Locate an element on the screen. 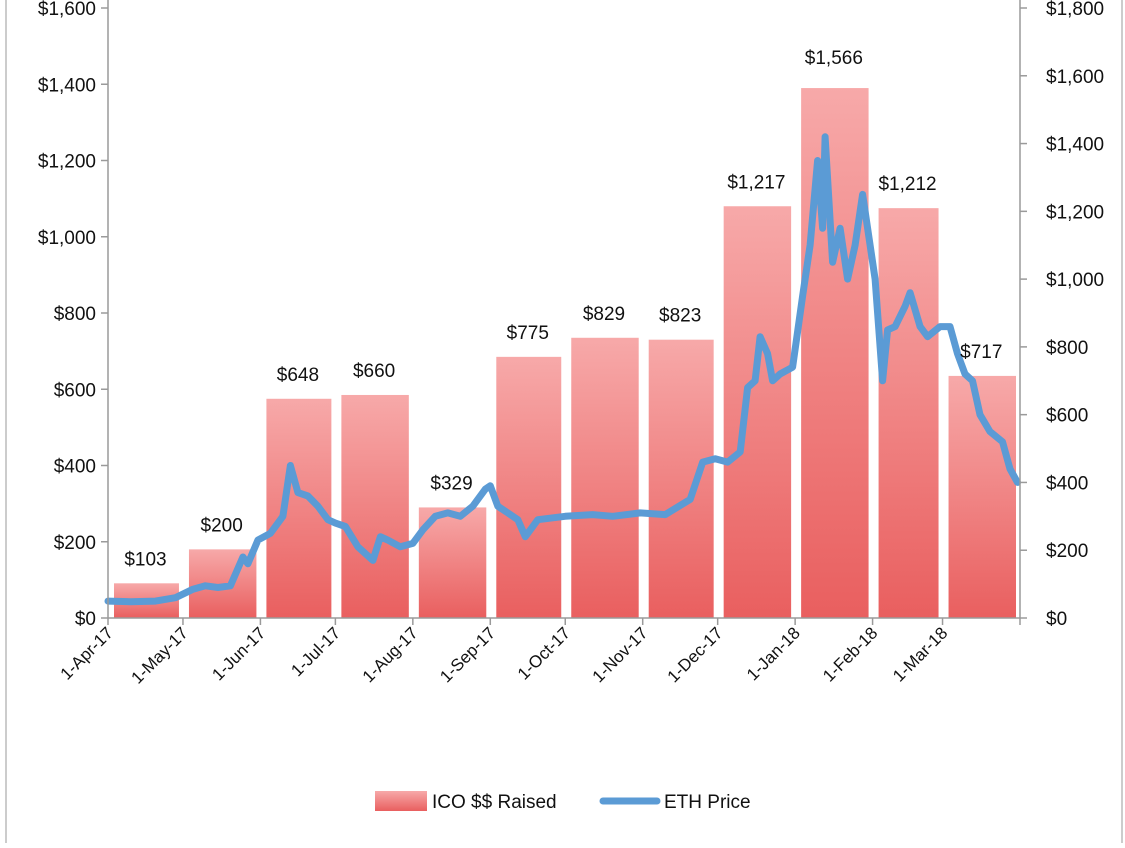 Image resolution: width=1125 pixels, height=848 pixels. right-tick-label: $600 is located at coordinates (1067, 416).